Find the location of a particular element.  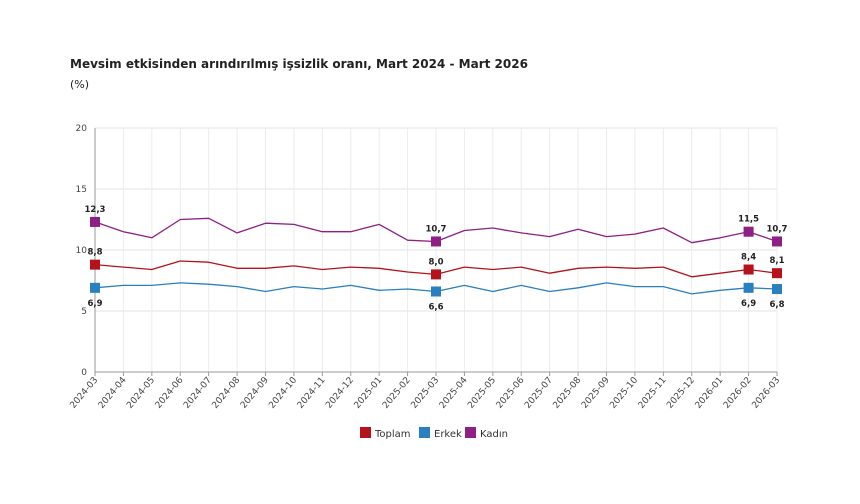

data-label-toplam: 8,0 is located at coordinates (435, 262).